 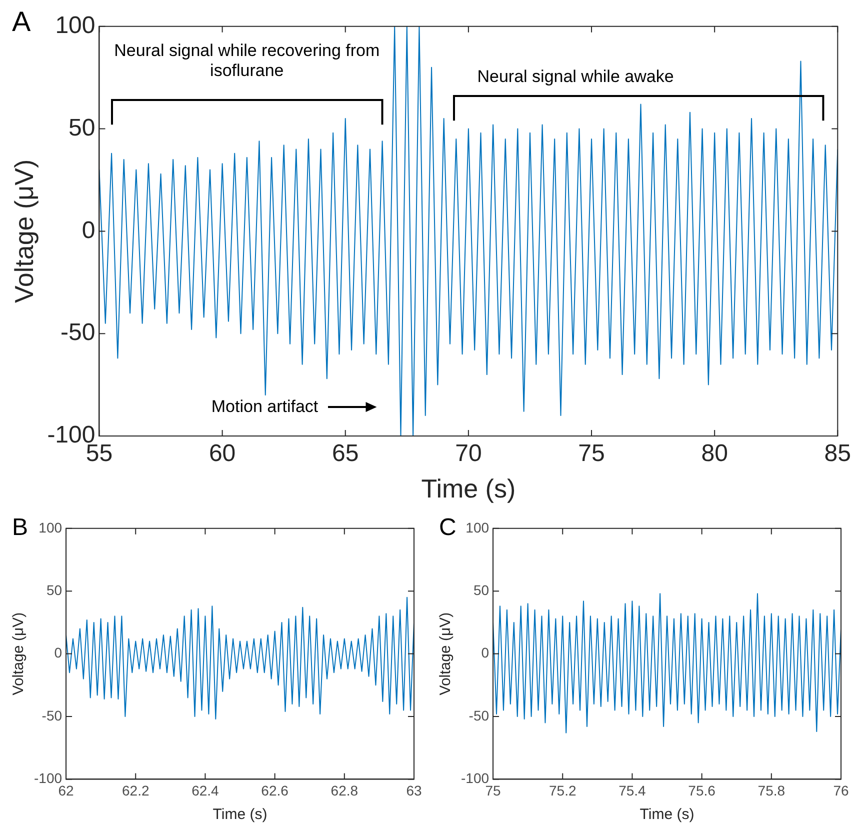 I want to click on annotation: Neural signal while awake, so click(x=575, y=77).